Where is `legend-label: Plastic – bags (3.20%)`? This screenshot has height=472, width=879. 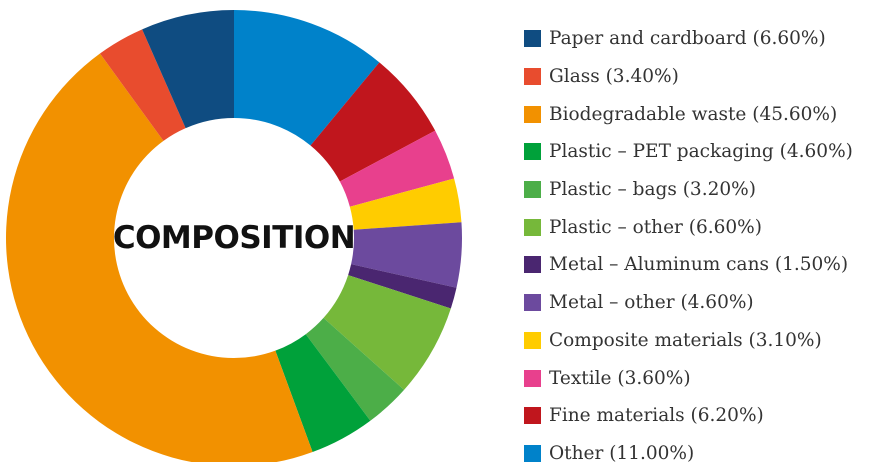 legend-label: Plastic – bags (3.20%) is located at coordinates (652, 189).